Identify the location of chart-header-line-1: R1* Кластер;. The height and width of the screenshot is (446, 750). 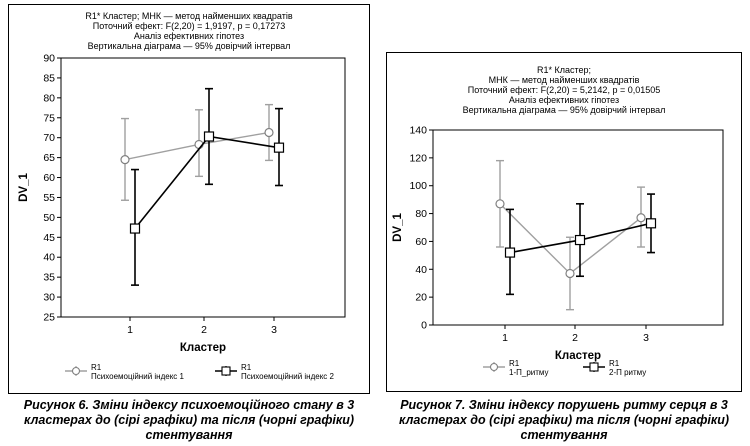
(564, 70).